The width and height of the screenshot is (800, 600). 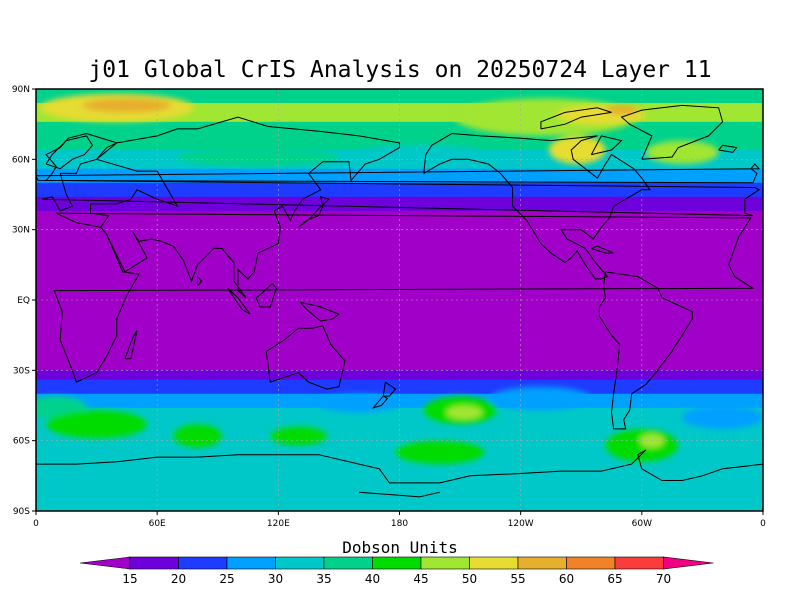 What do you see at coordinates (663, 579) in the screenshot?
I see `colorbar-tick-label: 70` at bounding box center [663, 579].